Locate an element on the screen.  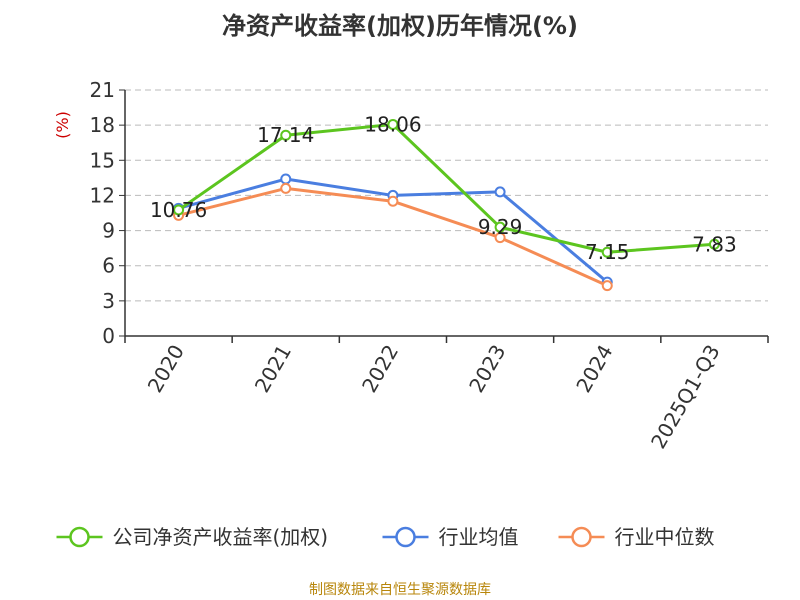
data-label: 17.14 is located at coordinates (285, 135).